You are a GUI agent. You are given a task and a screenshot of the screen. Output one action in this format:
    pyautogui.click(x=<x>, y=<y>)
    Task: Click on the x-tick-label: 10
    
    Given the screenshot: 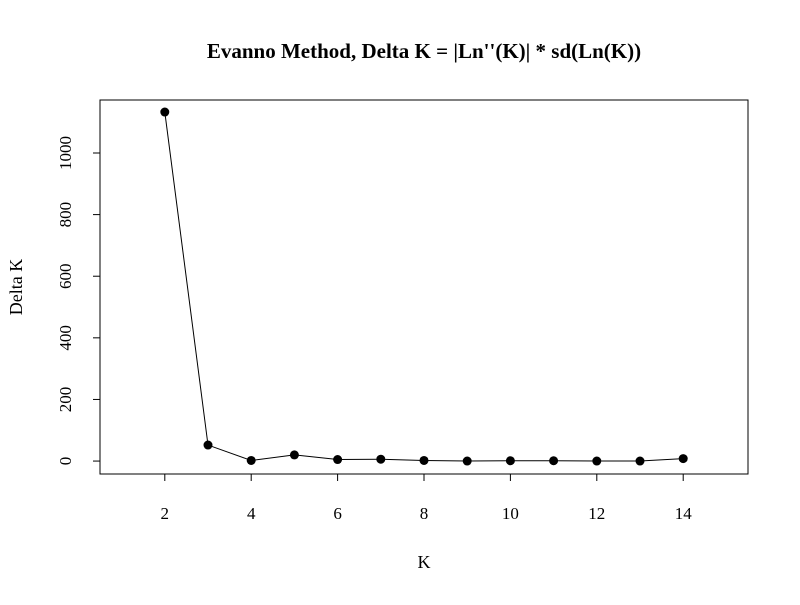 What is the action you would take?
    pyautogui.click(x=510, y=513)
    